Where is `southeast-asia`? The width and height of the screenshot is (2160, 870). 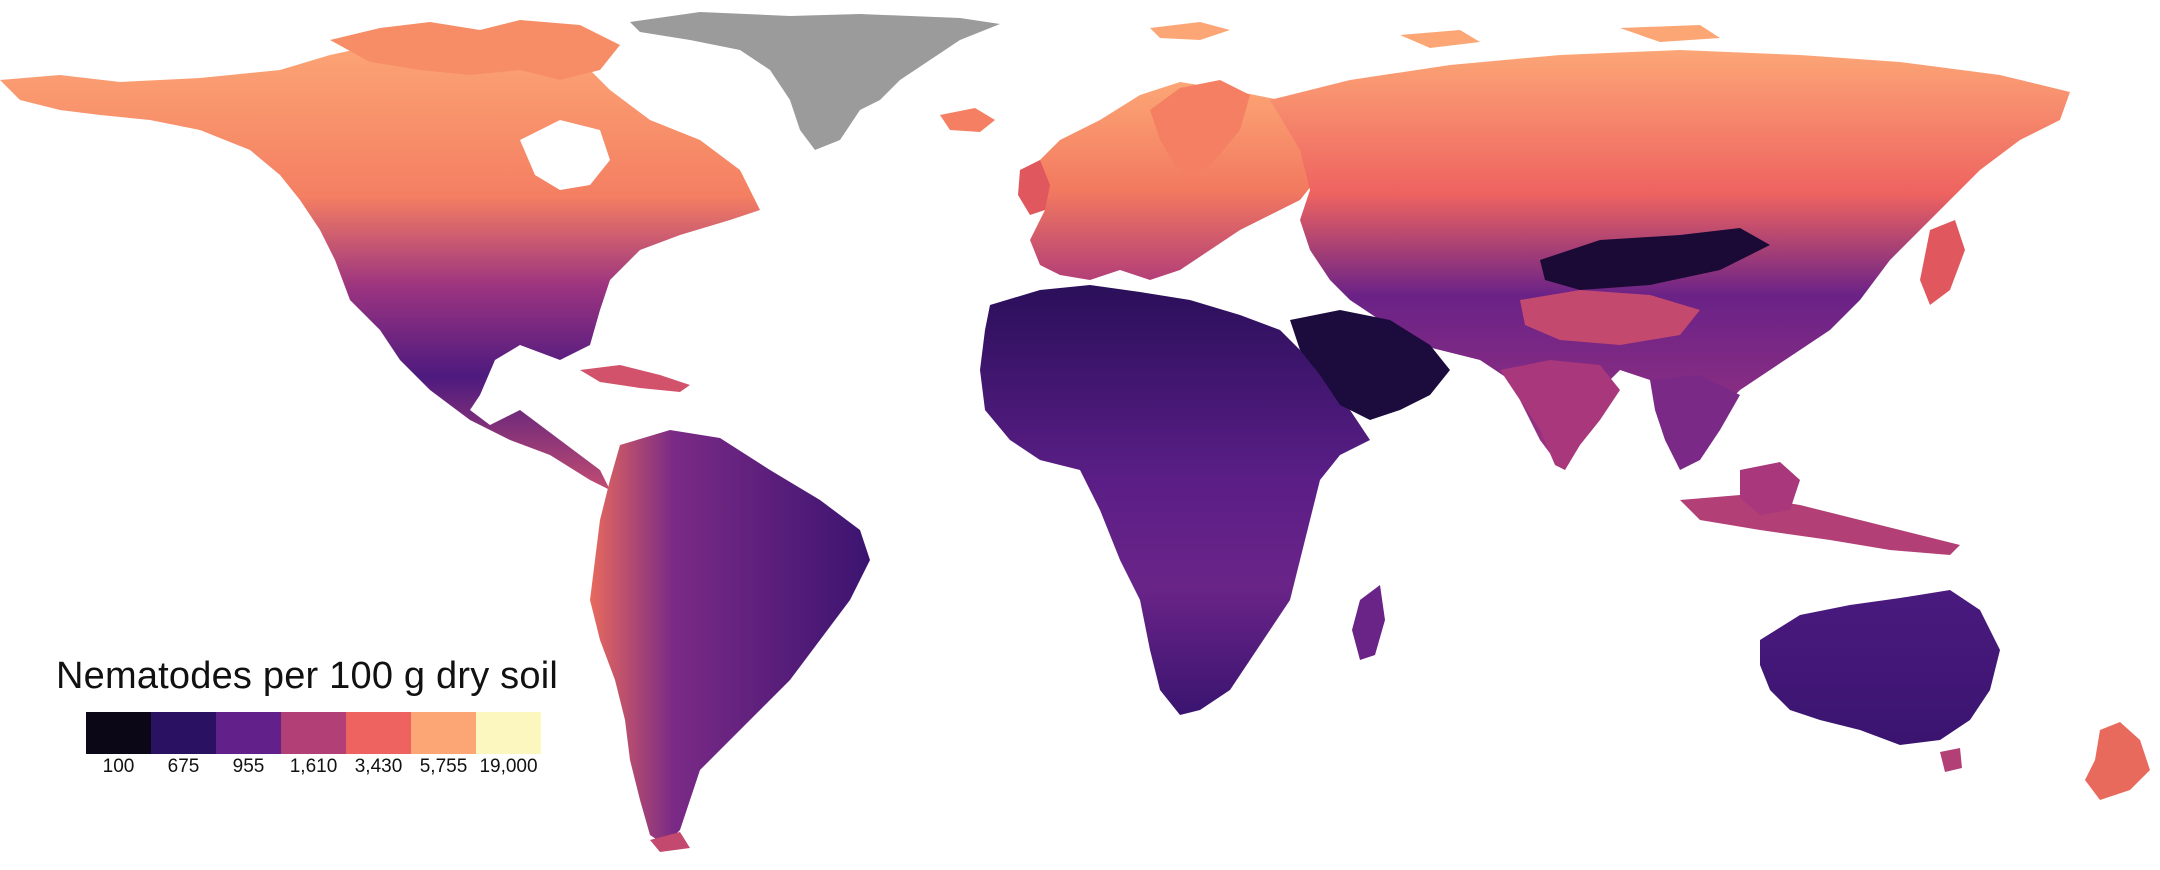 southeast-asia is located at coordinates (1695, 422).